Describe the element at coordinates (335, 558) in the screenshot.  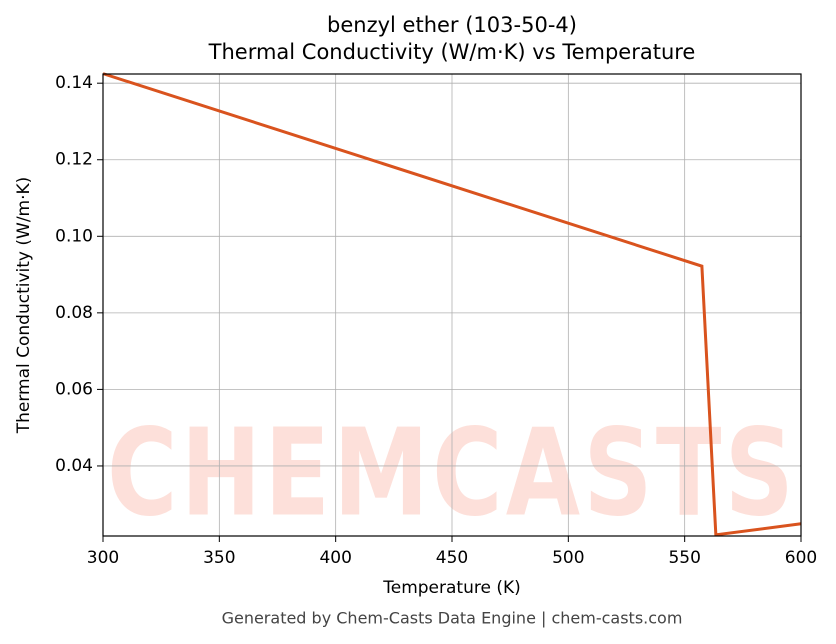
I see `x-tick-label: 400` at that location.